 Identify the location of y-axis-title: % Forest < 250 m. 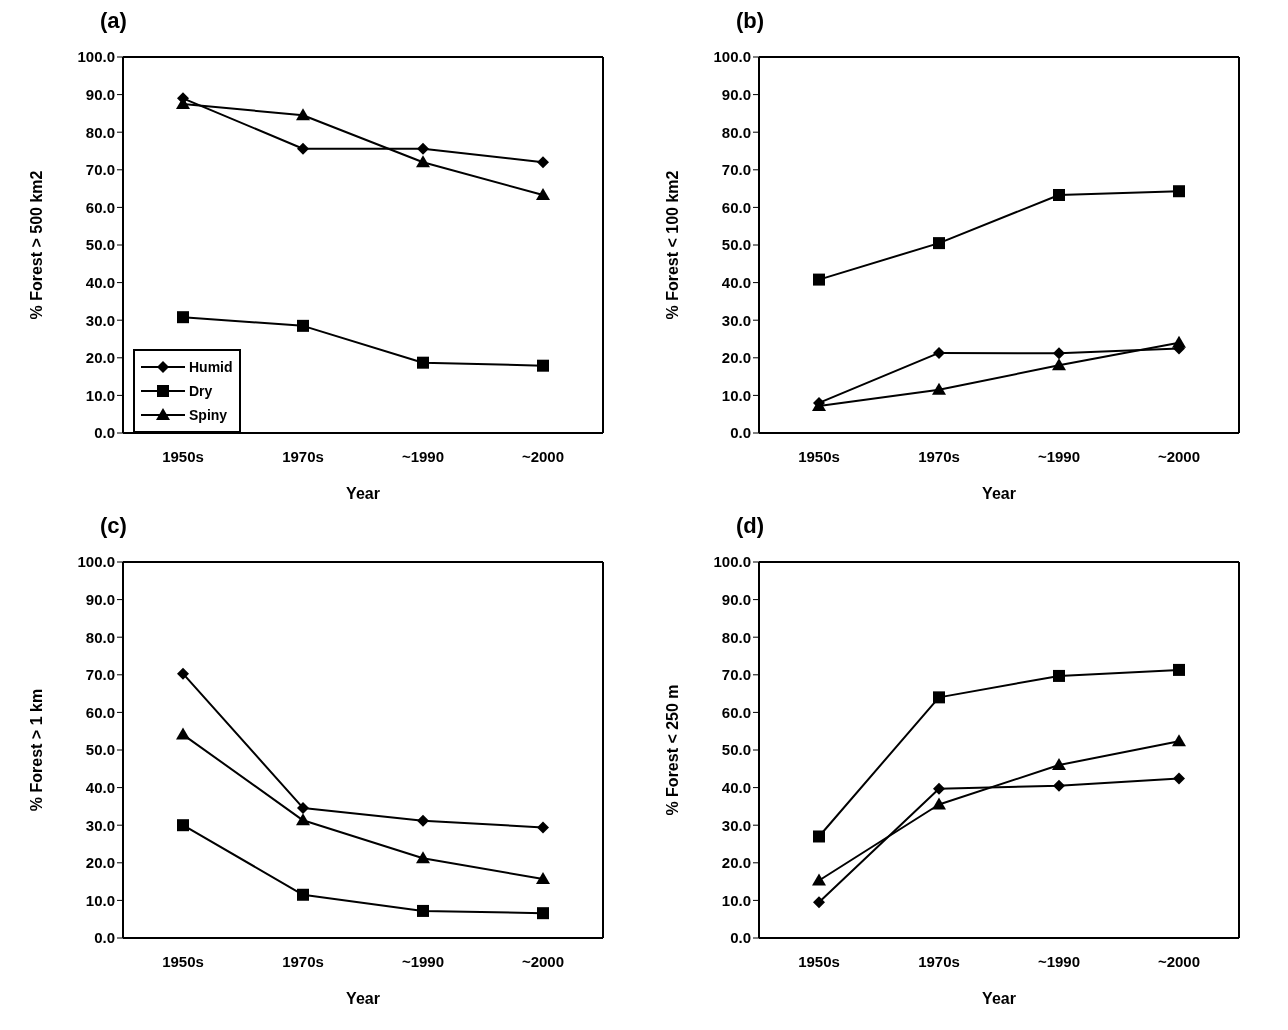
(672, 750).